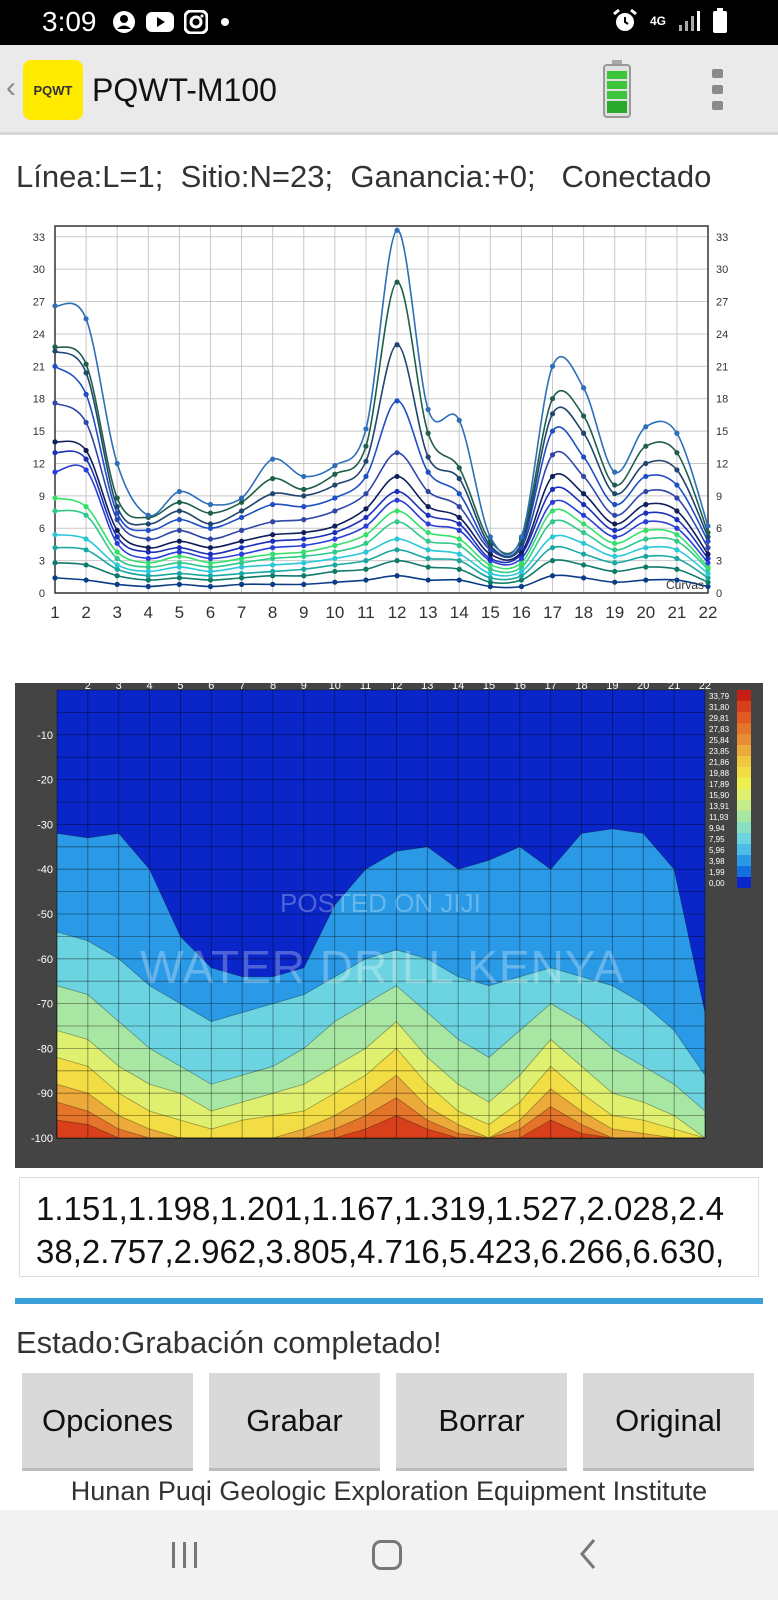 The height and width of the screenshot is (1600, 778). I want to click on x-tick-label: 21, so click(676, 612).